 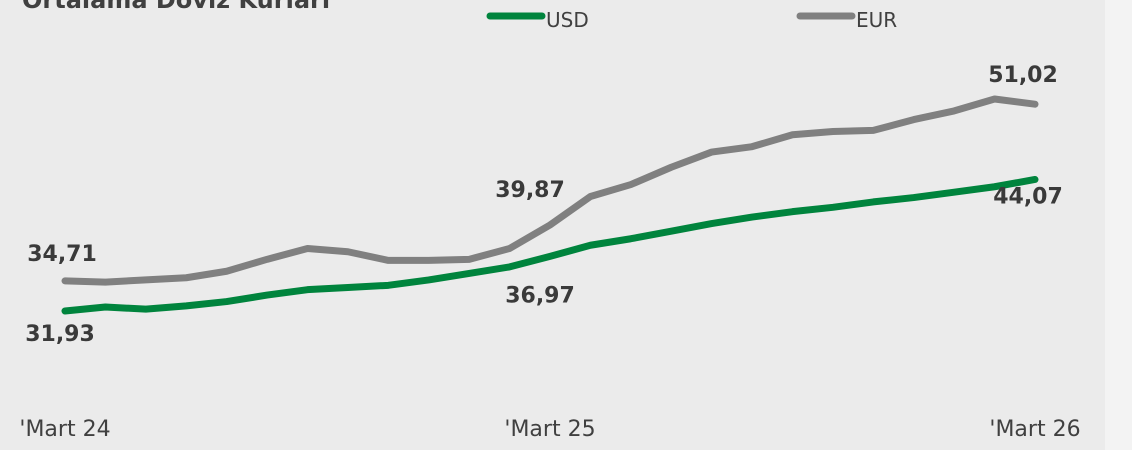 What do you see at coordinates (549, 429) in the screenshot?
I see `x-tick-label: 'Mart 25` at bounding box center [549, 429].